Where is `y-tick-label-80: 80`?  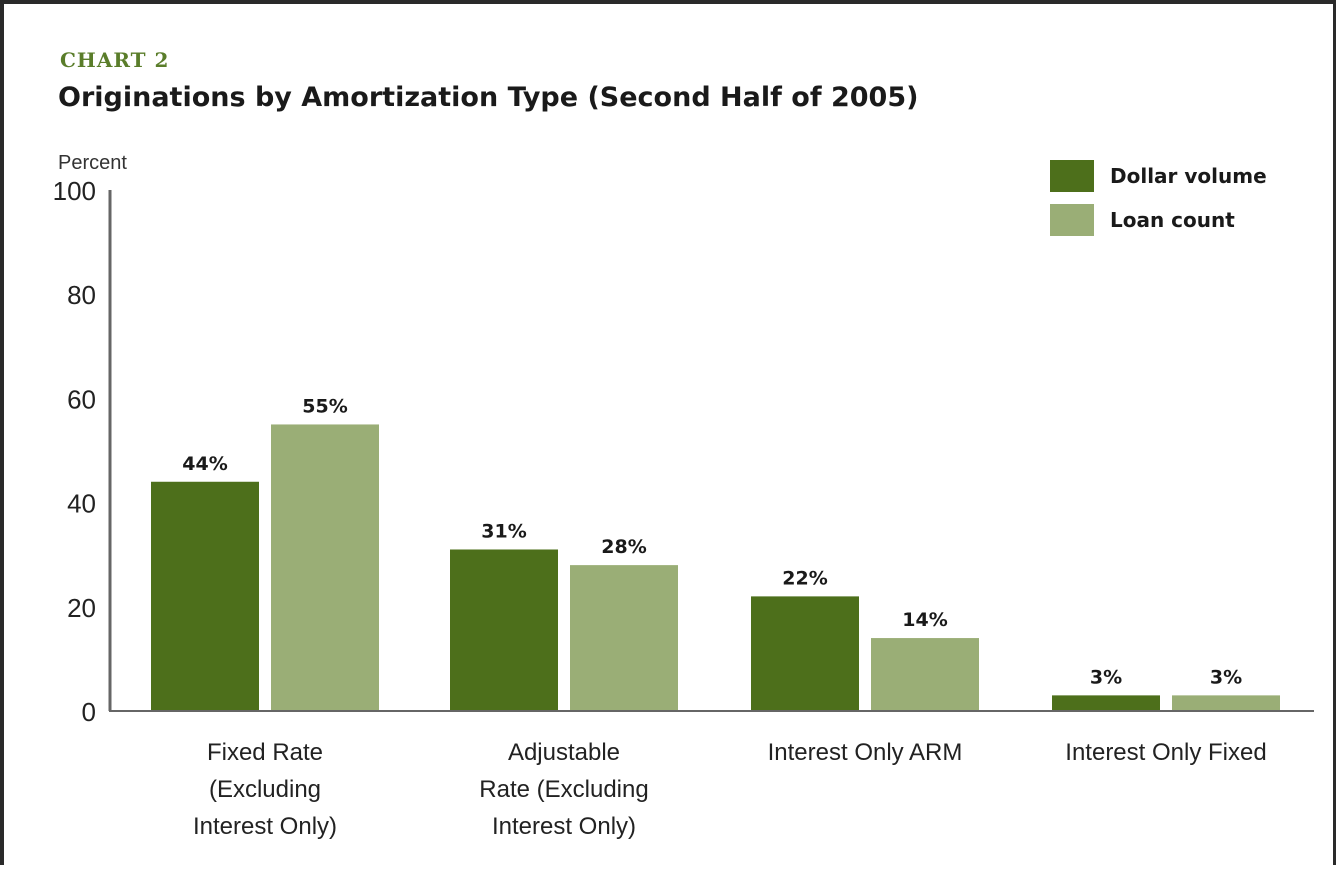 y-tick-label-80: 80 is located at coordinates (81, 295).